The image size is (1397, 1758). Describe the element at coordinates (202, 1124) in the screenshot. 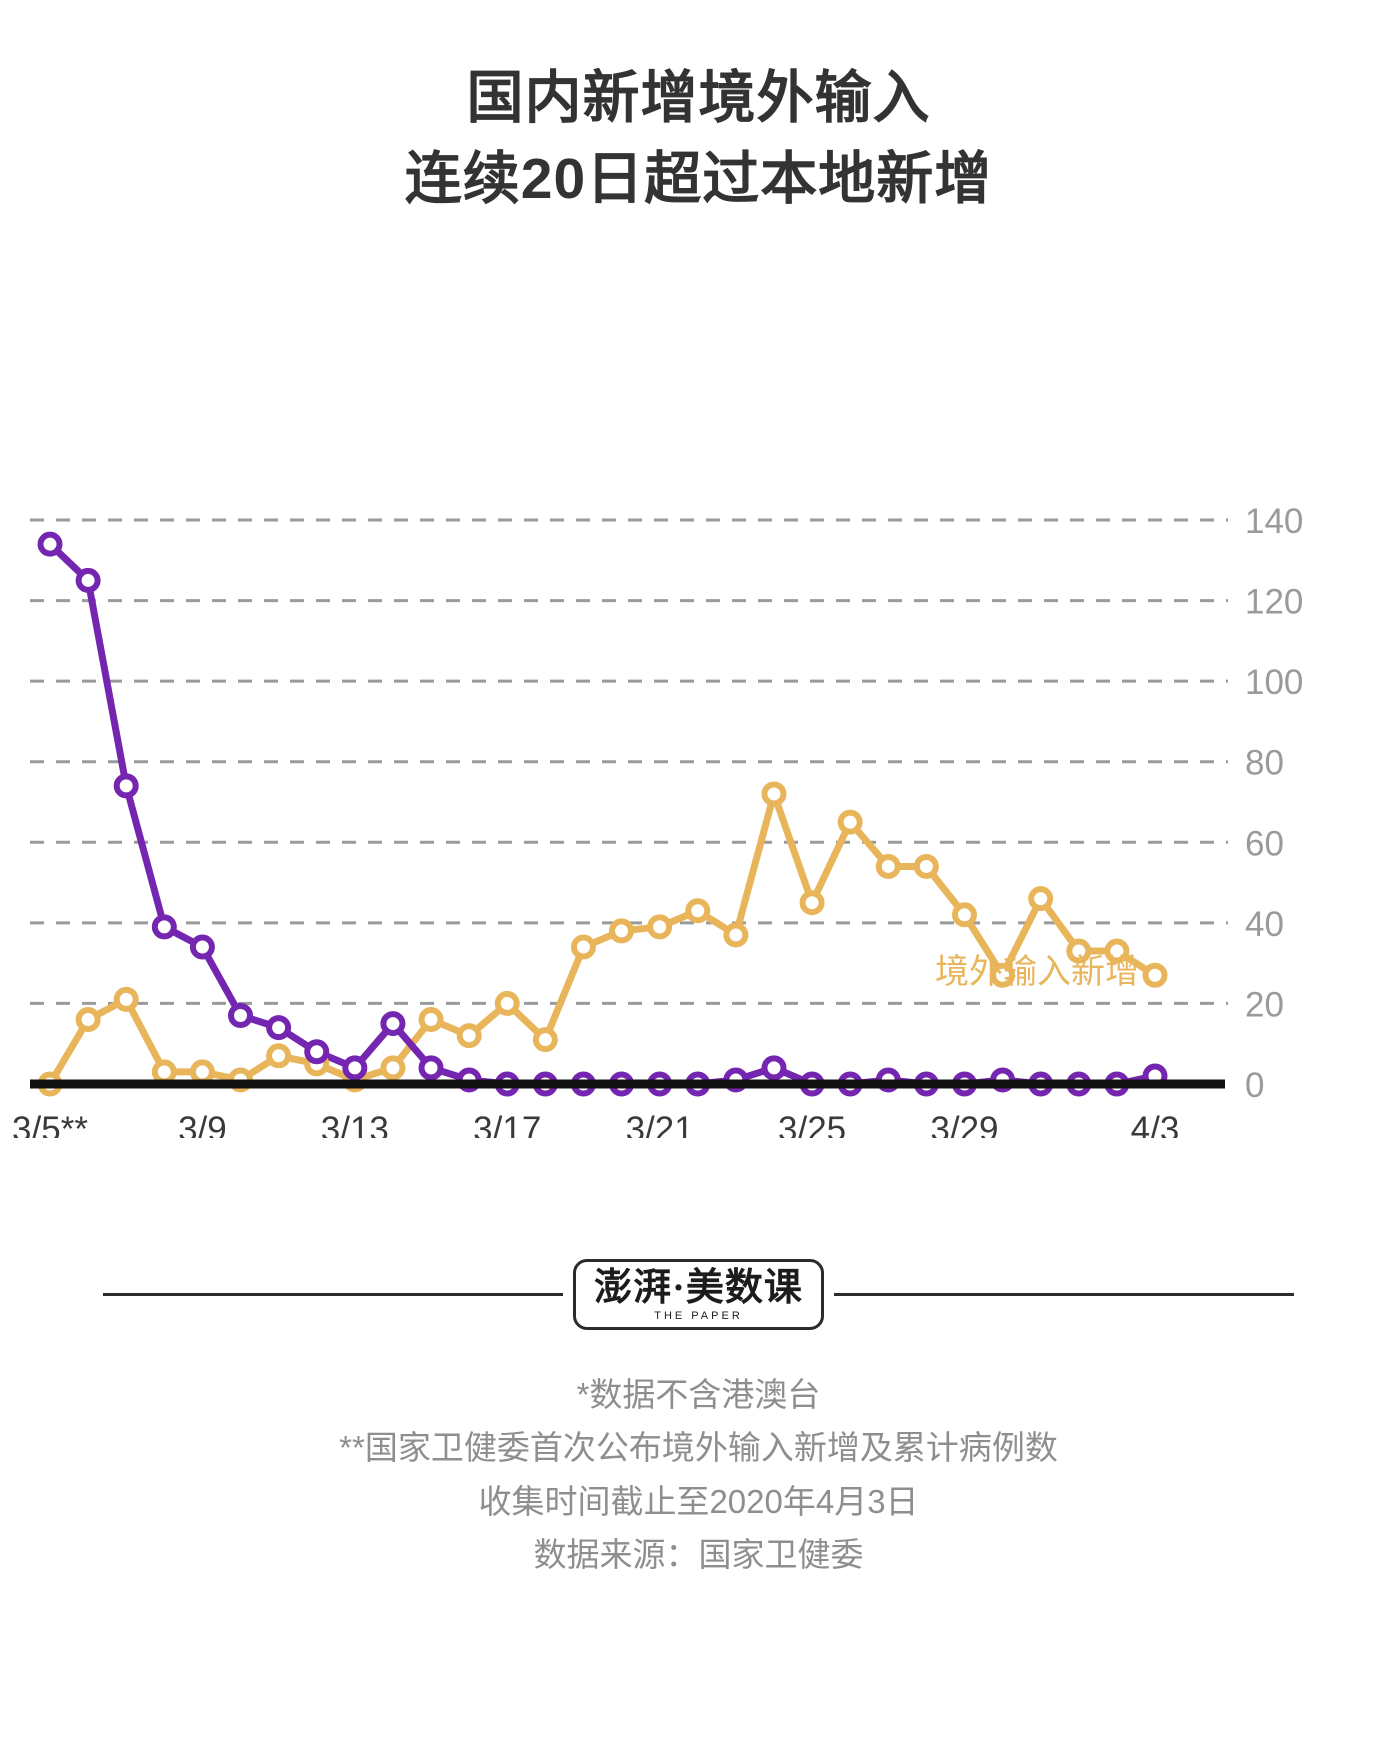

I see `x-tick-label: 3/9` at that location.